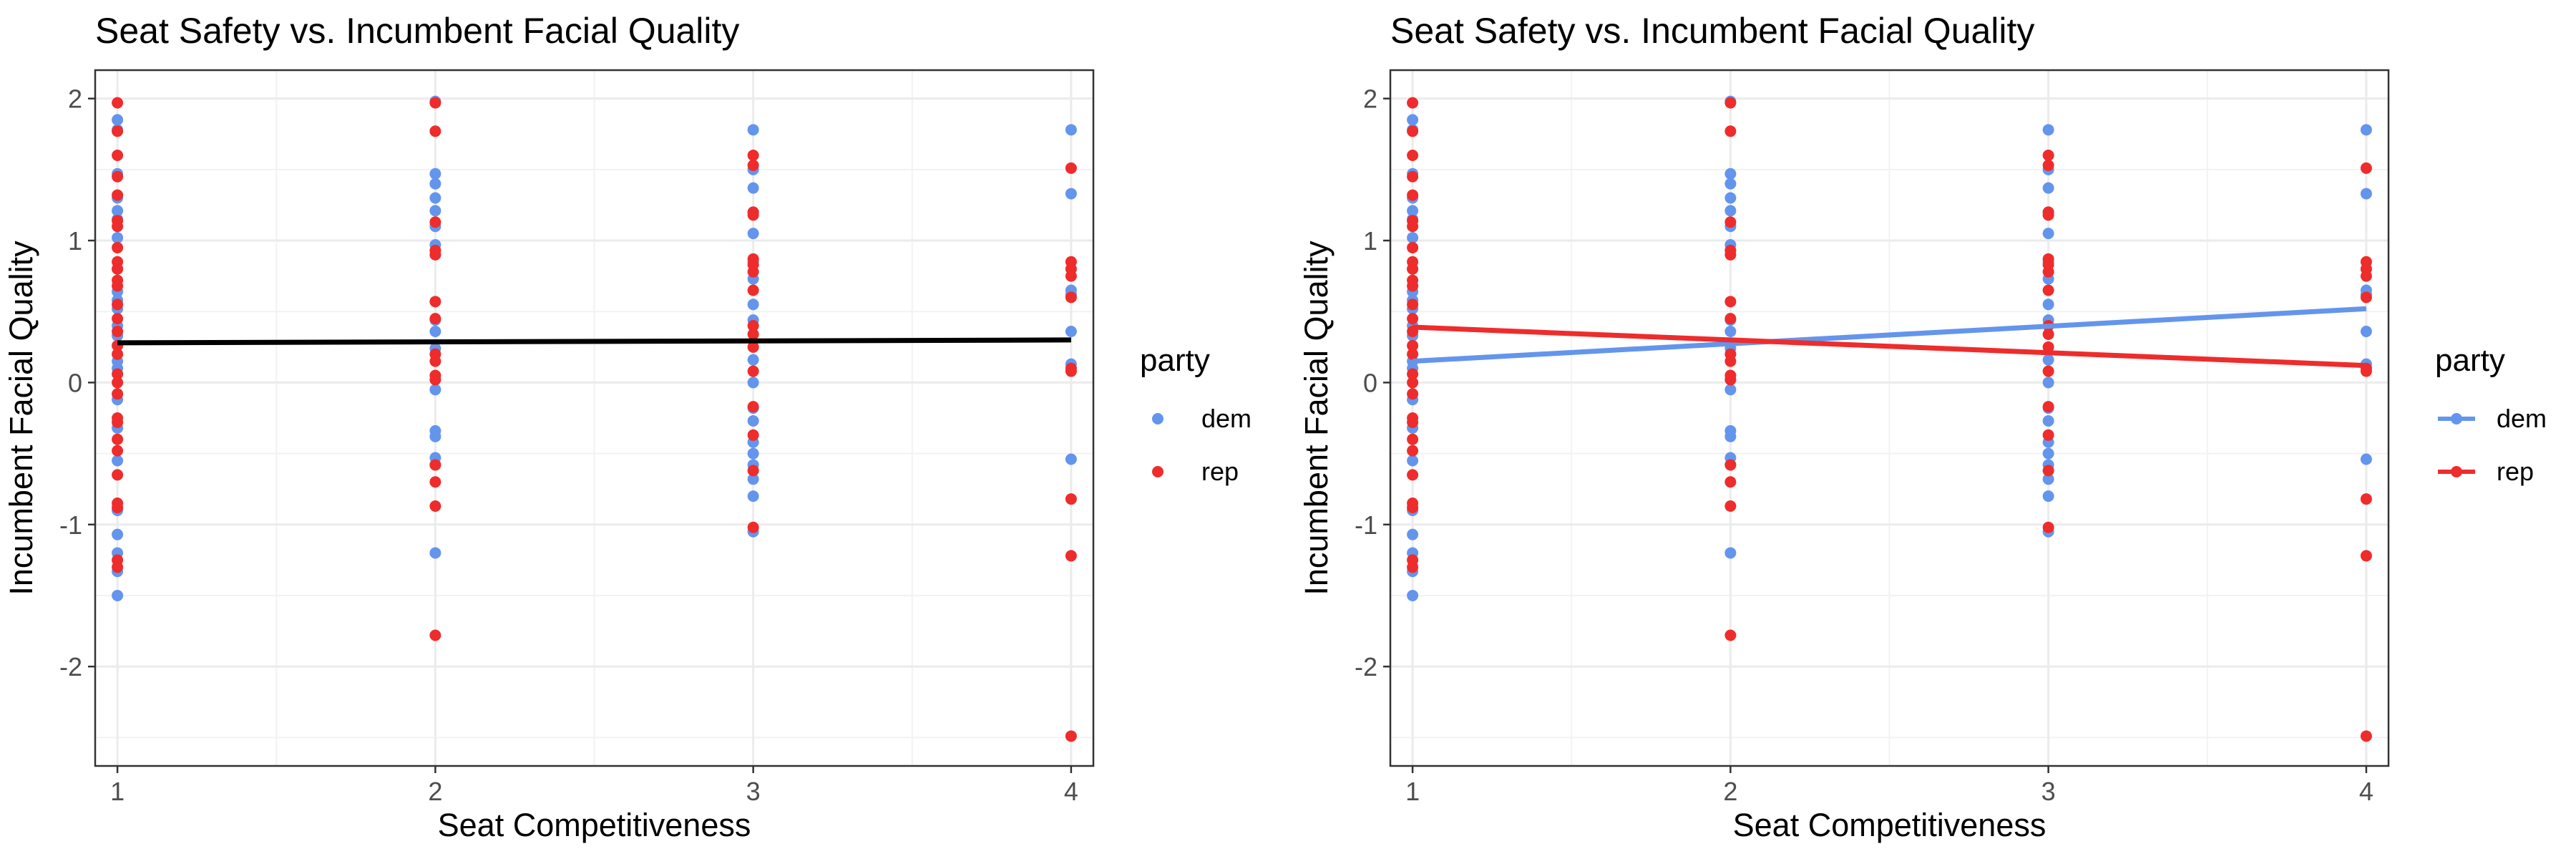 The height and width of the screenshot is (859, 2576). Describe the element at coordinates (1712, 31) in the screenshot. I see `chart-title: Seat Safety vs. Incumbent Facial Quality` at that location.